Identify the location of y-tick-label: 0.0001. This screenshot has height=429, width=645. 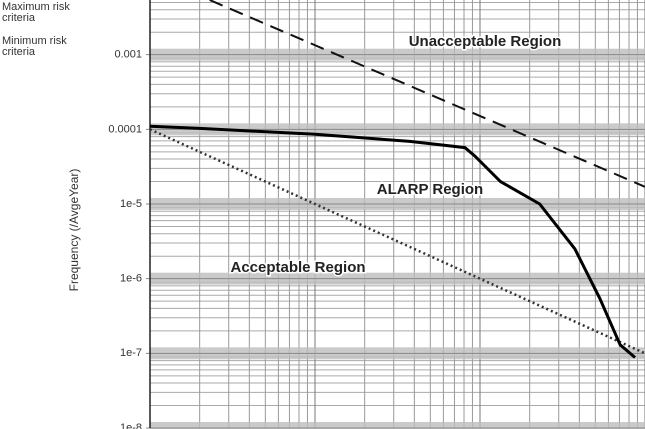
(125, 129).